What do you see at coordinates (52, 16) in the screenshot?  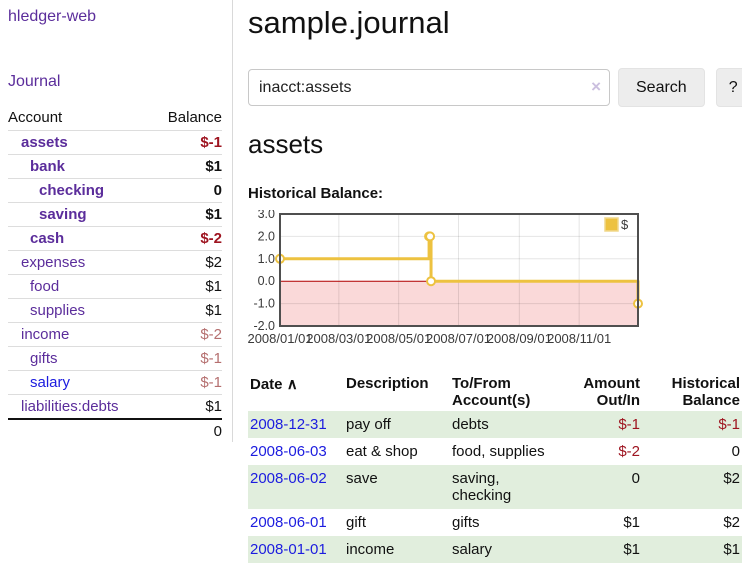 I see `app-title-link: hledger-web` at bounding box center [52, 16].